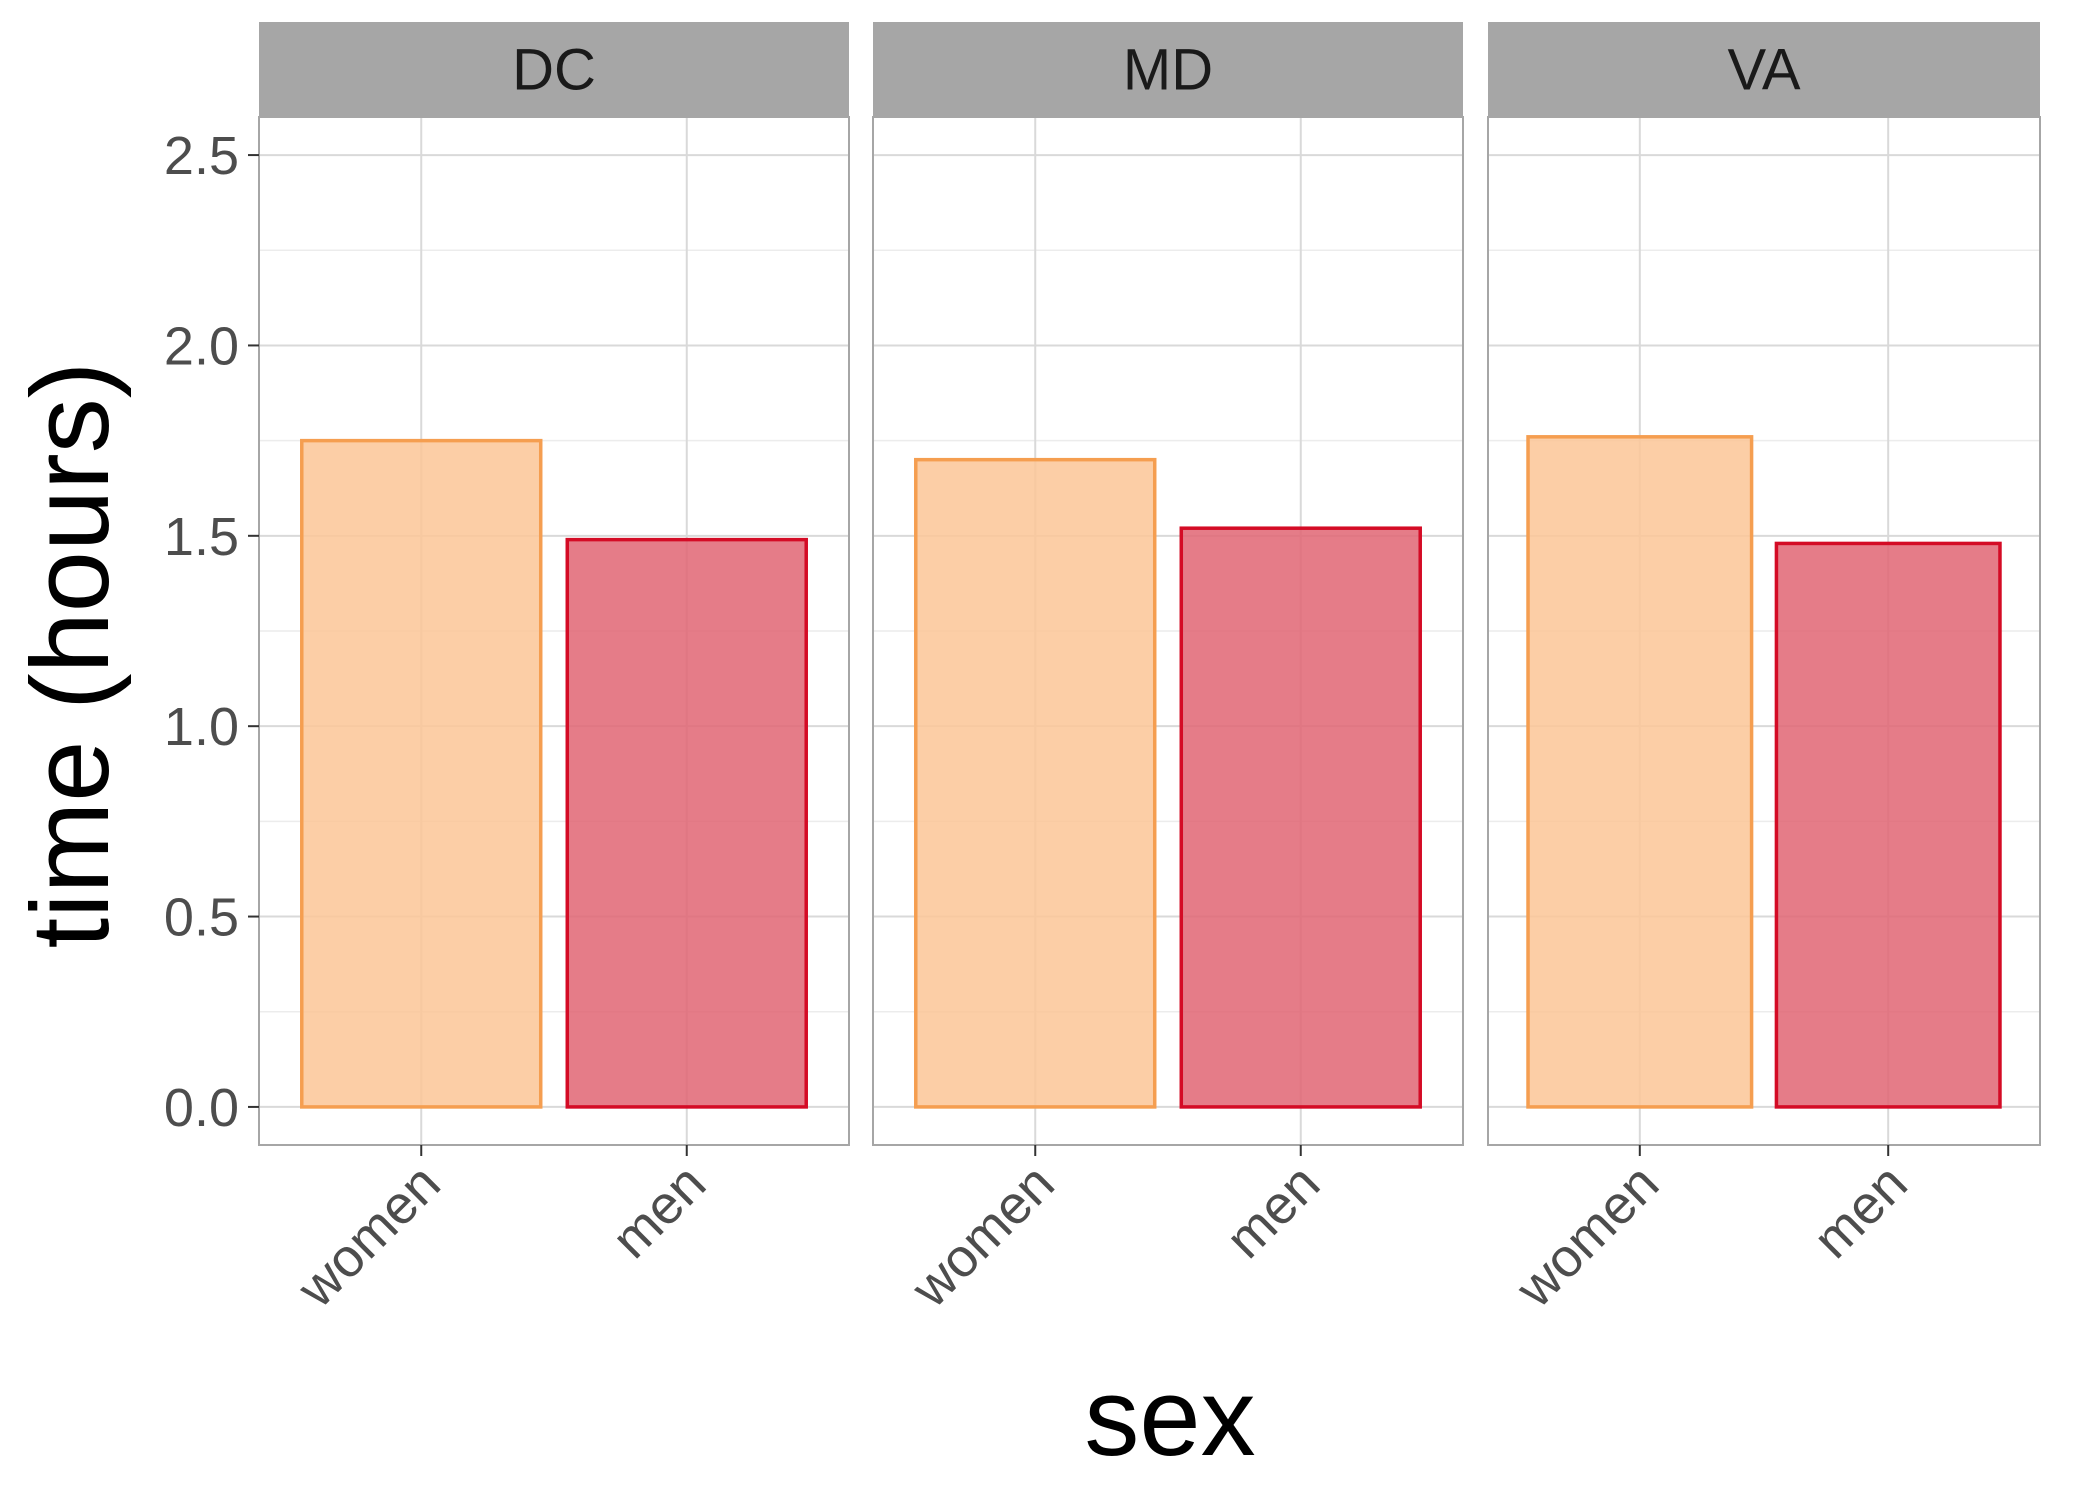 Image resolution: width=2099 pixels, height=1499 pixels. Describe the element at coordinates (1640, 772) in the screenshot. I see `bar-va-women` at that location.